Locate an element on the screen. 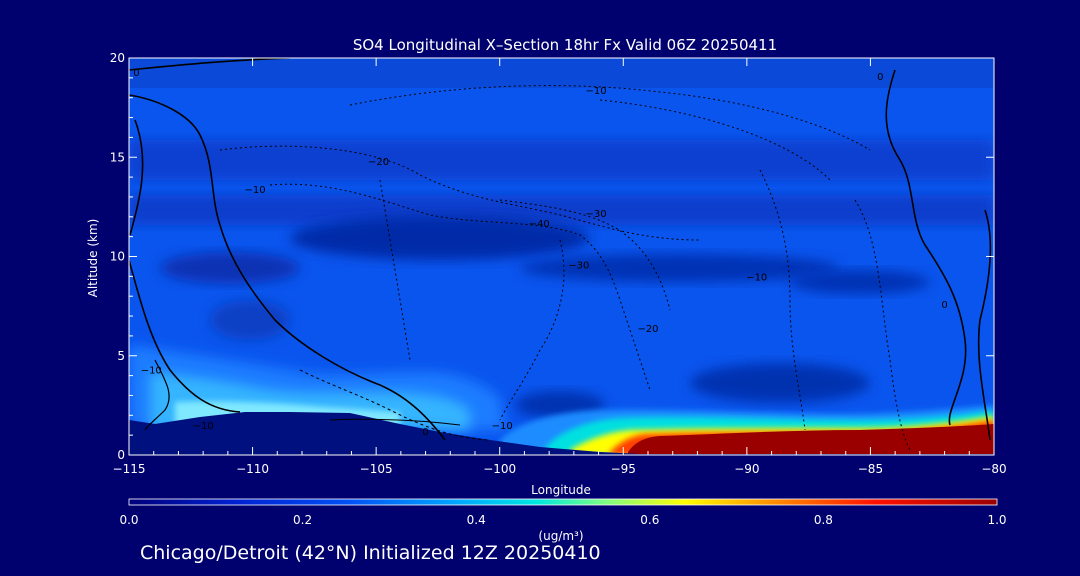 This screenshot has width=1080, height=576. x-tick-label: −100 is located at coordinates (499, 469).